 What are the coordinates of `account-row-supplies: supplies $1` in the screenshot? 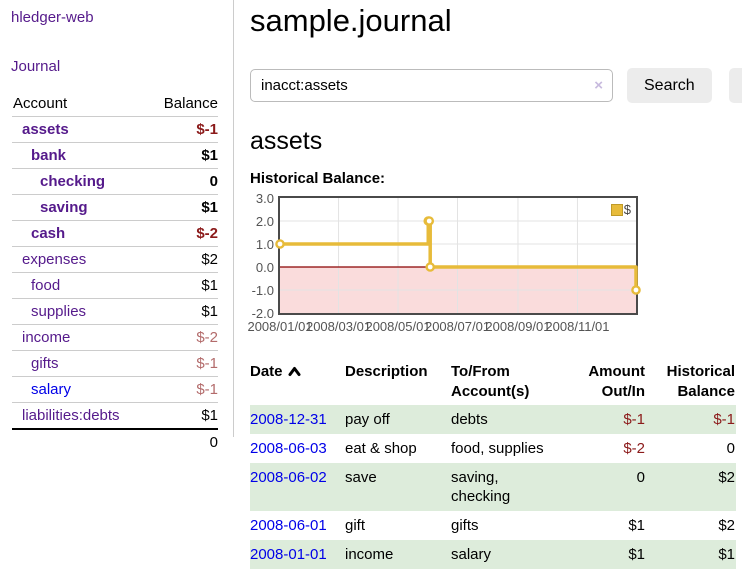 It's located at (115, 311).